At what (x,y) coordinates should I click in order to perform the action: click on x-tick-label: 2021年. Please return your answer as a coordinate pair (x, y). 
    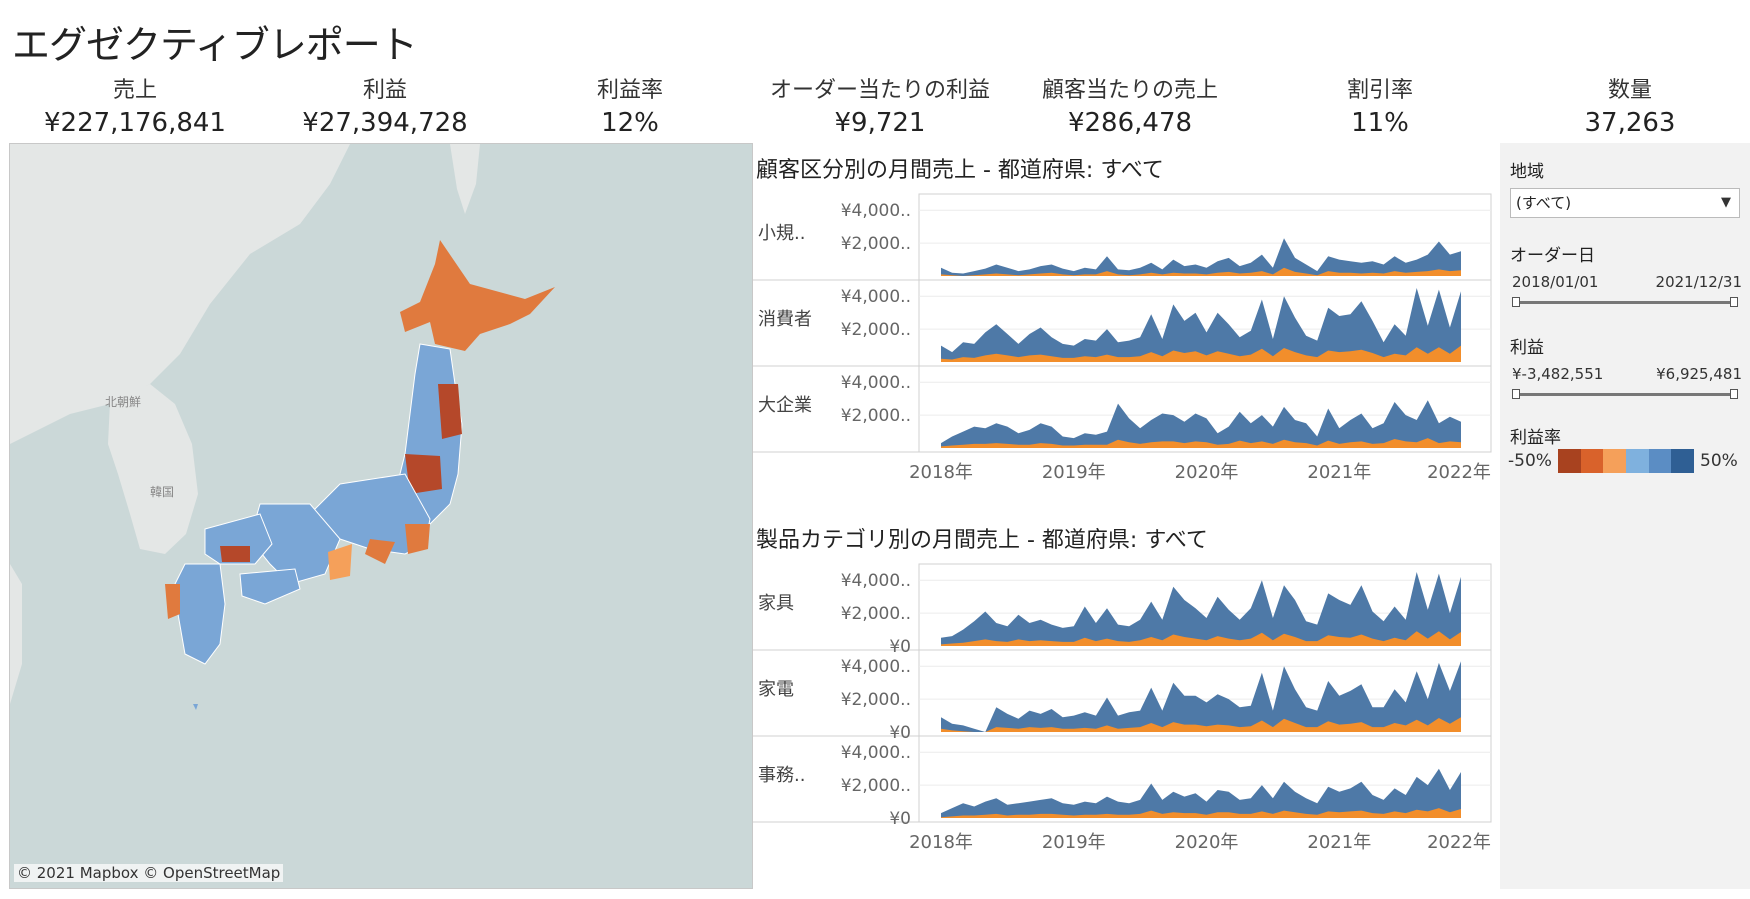
    Looking at the image, I should click on (1339, 842).